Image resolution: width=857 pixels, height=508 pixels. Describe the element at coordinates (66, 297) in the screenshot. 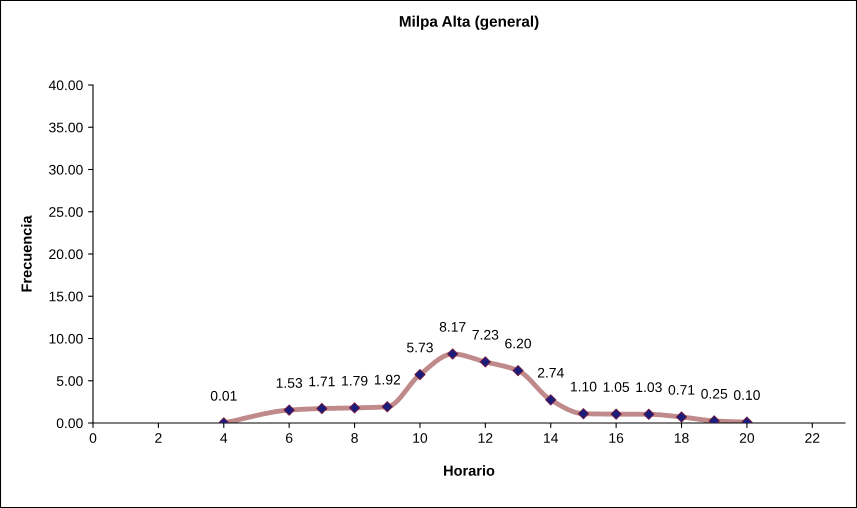

I see `y-tick-label: 15.00` at that location.